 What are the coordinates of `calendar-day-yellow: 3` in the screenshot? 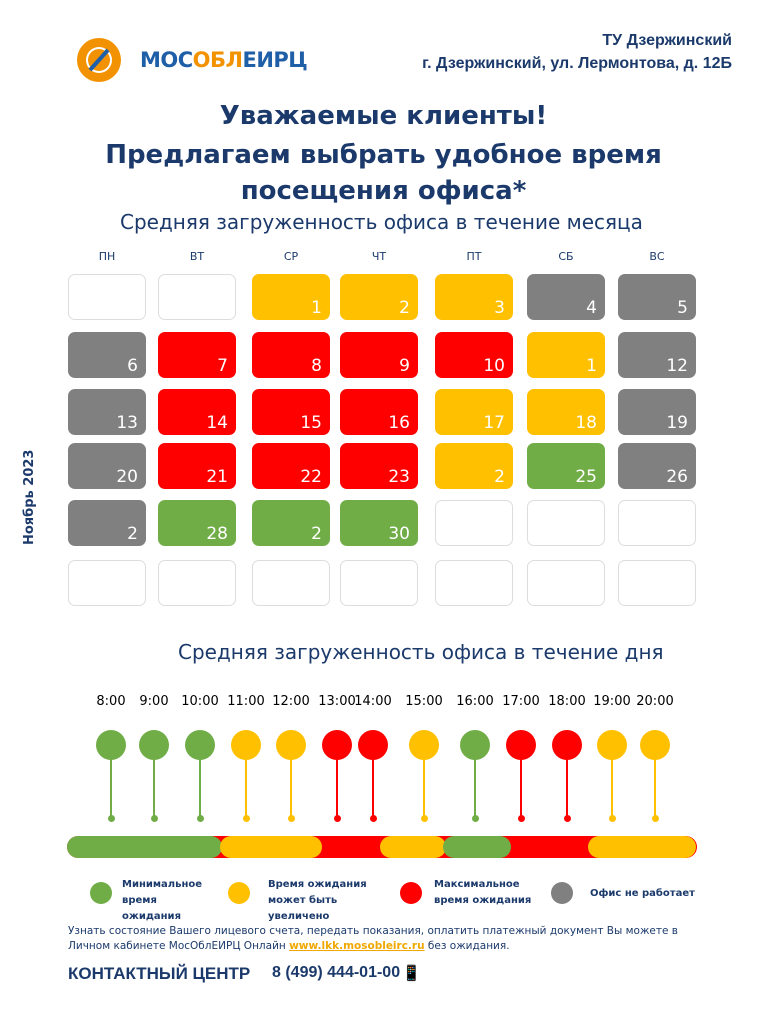 It's located at (474, 297).